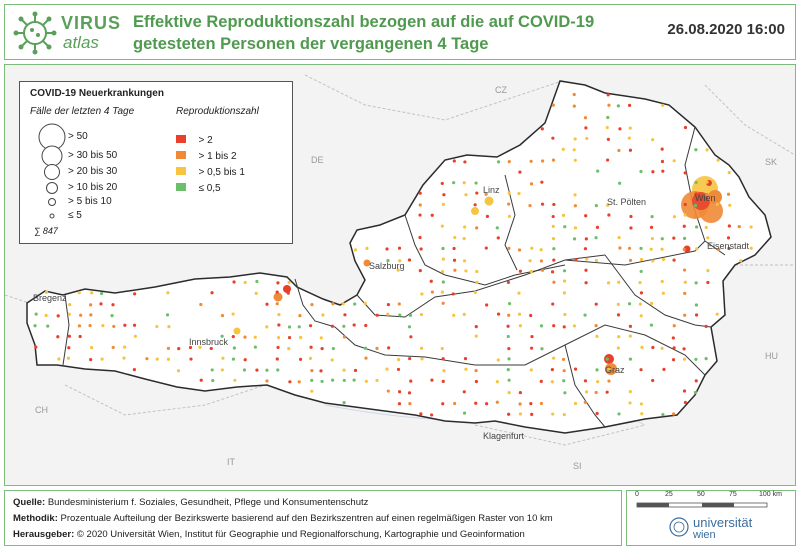  I want to click on legend-color-label-3: > 0,5 bis 1, so click(221, 172).